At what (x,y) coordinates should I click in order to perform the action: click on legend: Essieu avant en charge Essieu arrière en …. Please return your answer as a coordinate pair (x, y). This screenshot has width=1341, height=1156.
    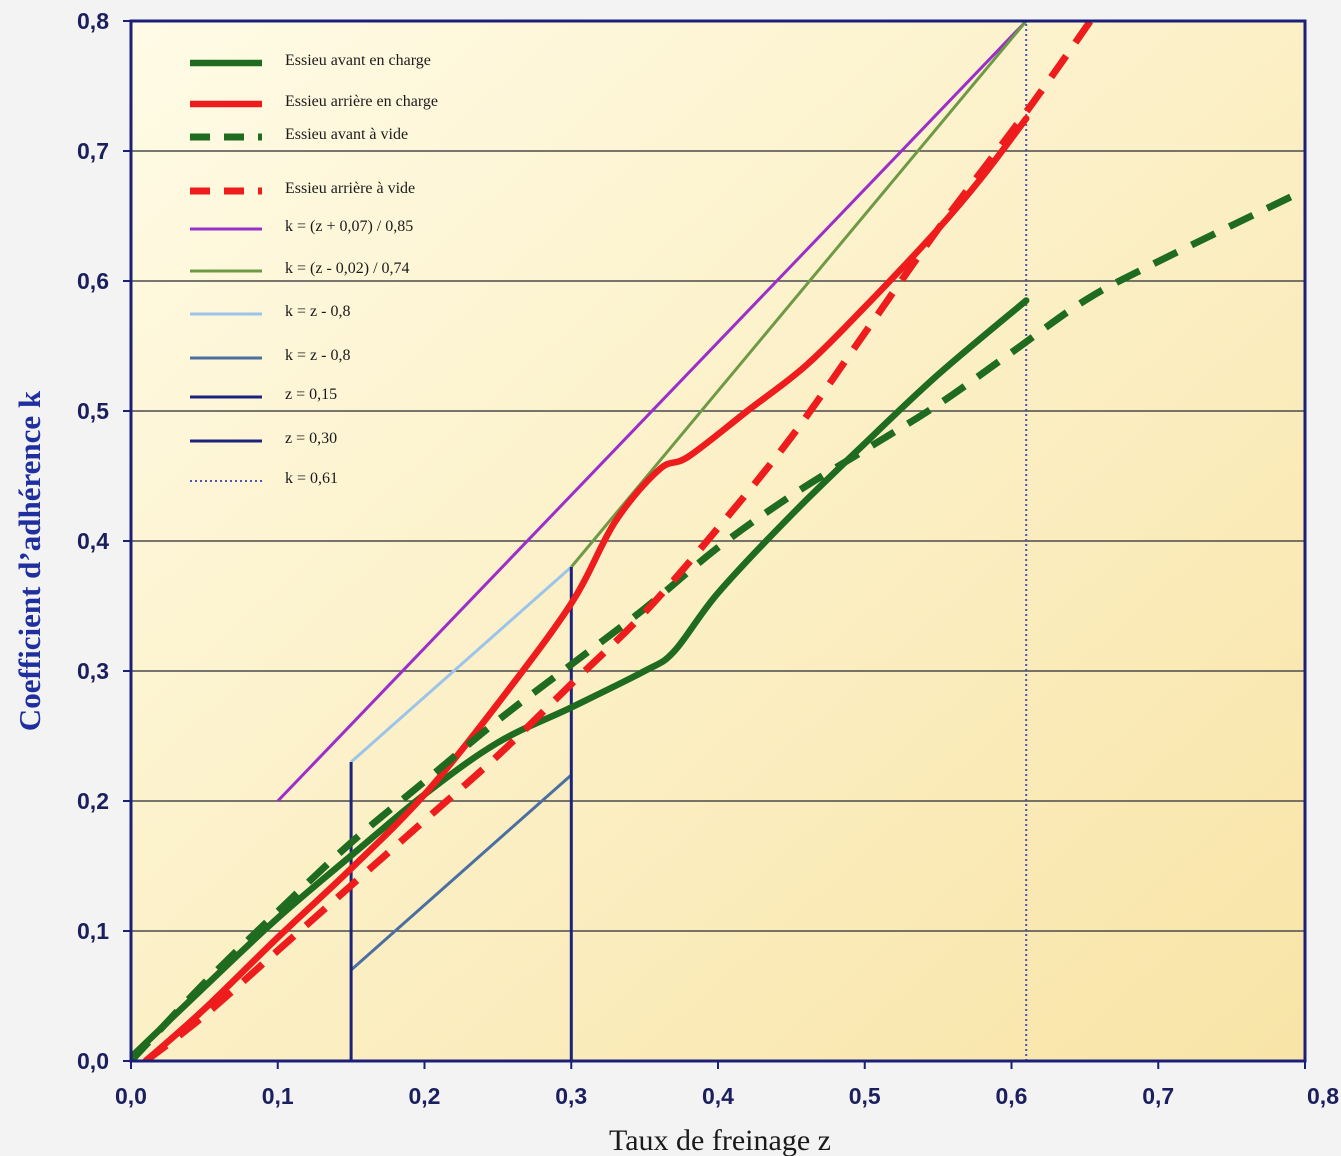
    Looking at the image, I should click on (314, 269).